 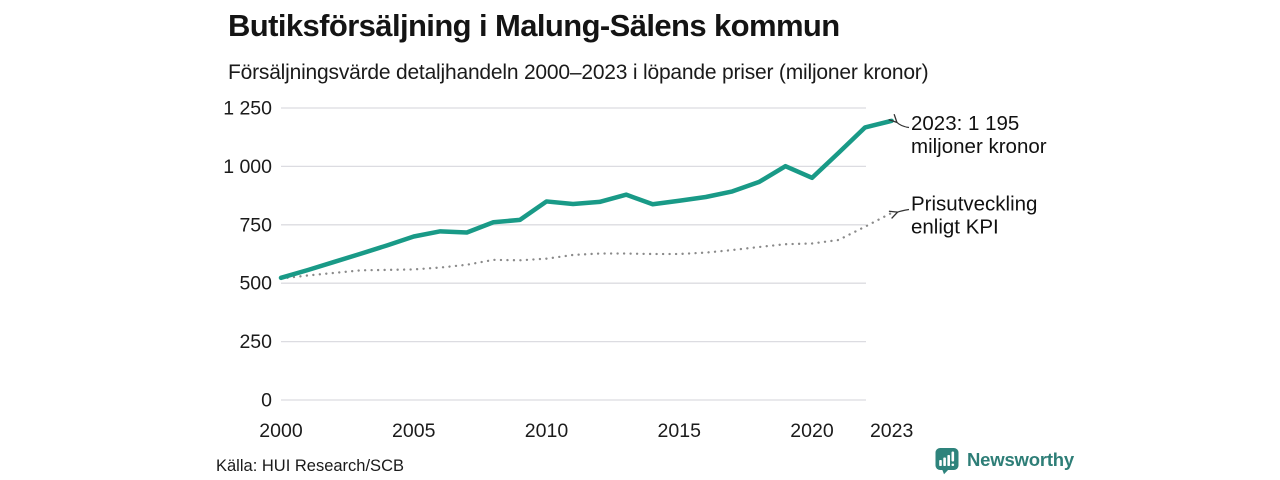 What do you see at coordinates (534, 25) in the screenshot?
I see `chart-title: Butiksförsäljning i Malung-Sälens kommun` at bounding box center [534, 25].